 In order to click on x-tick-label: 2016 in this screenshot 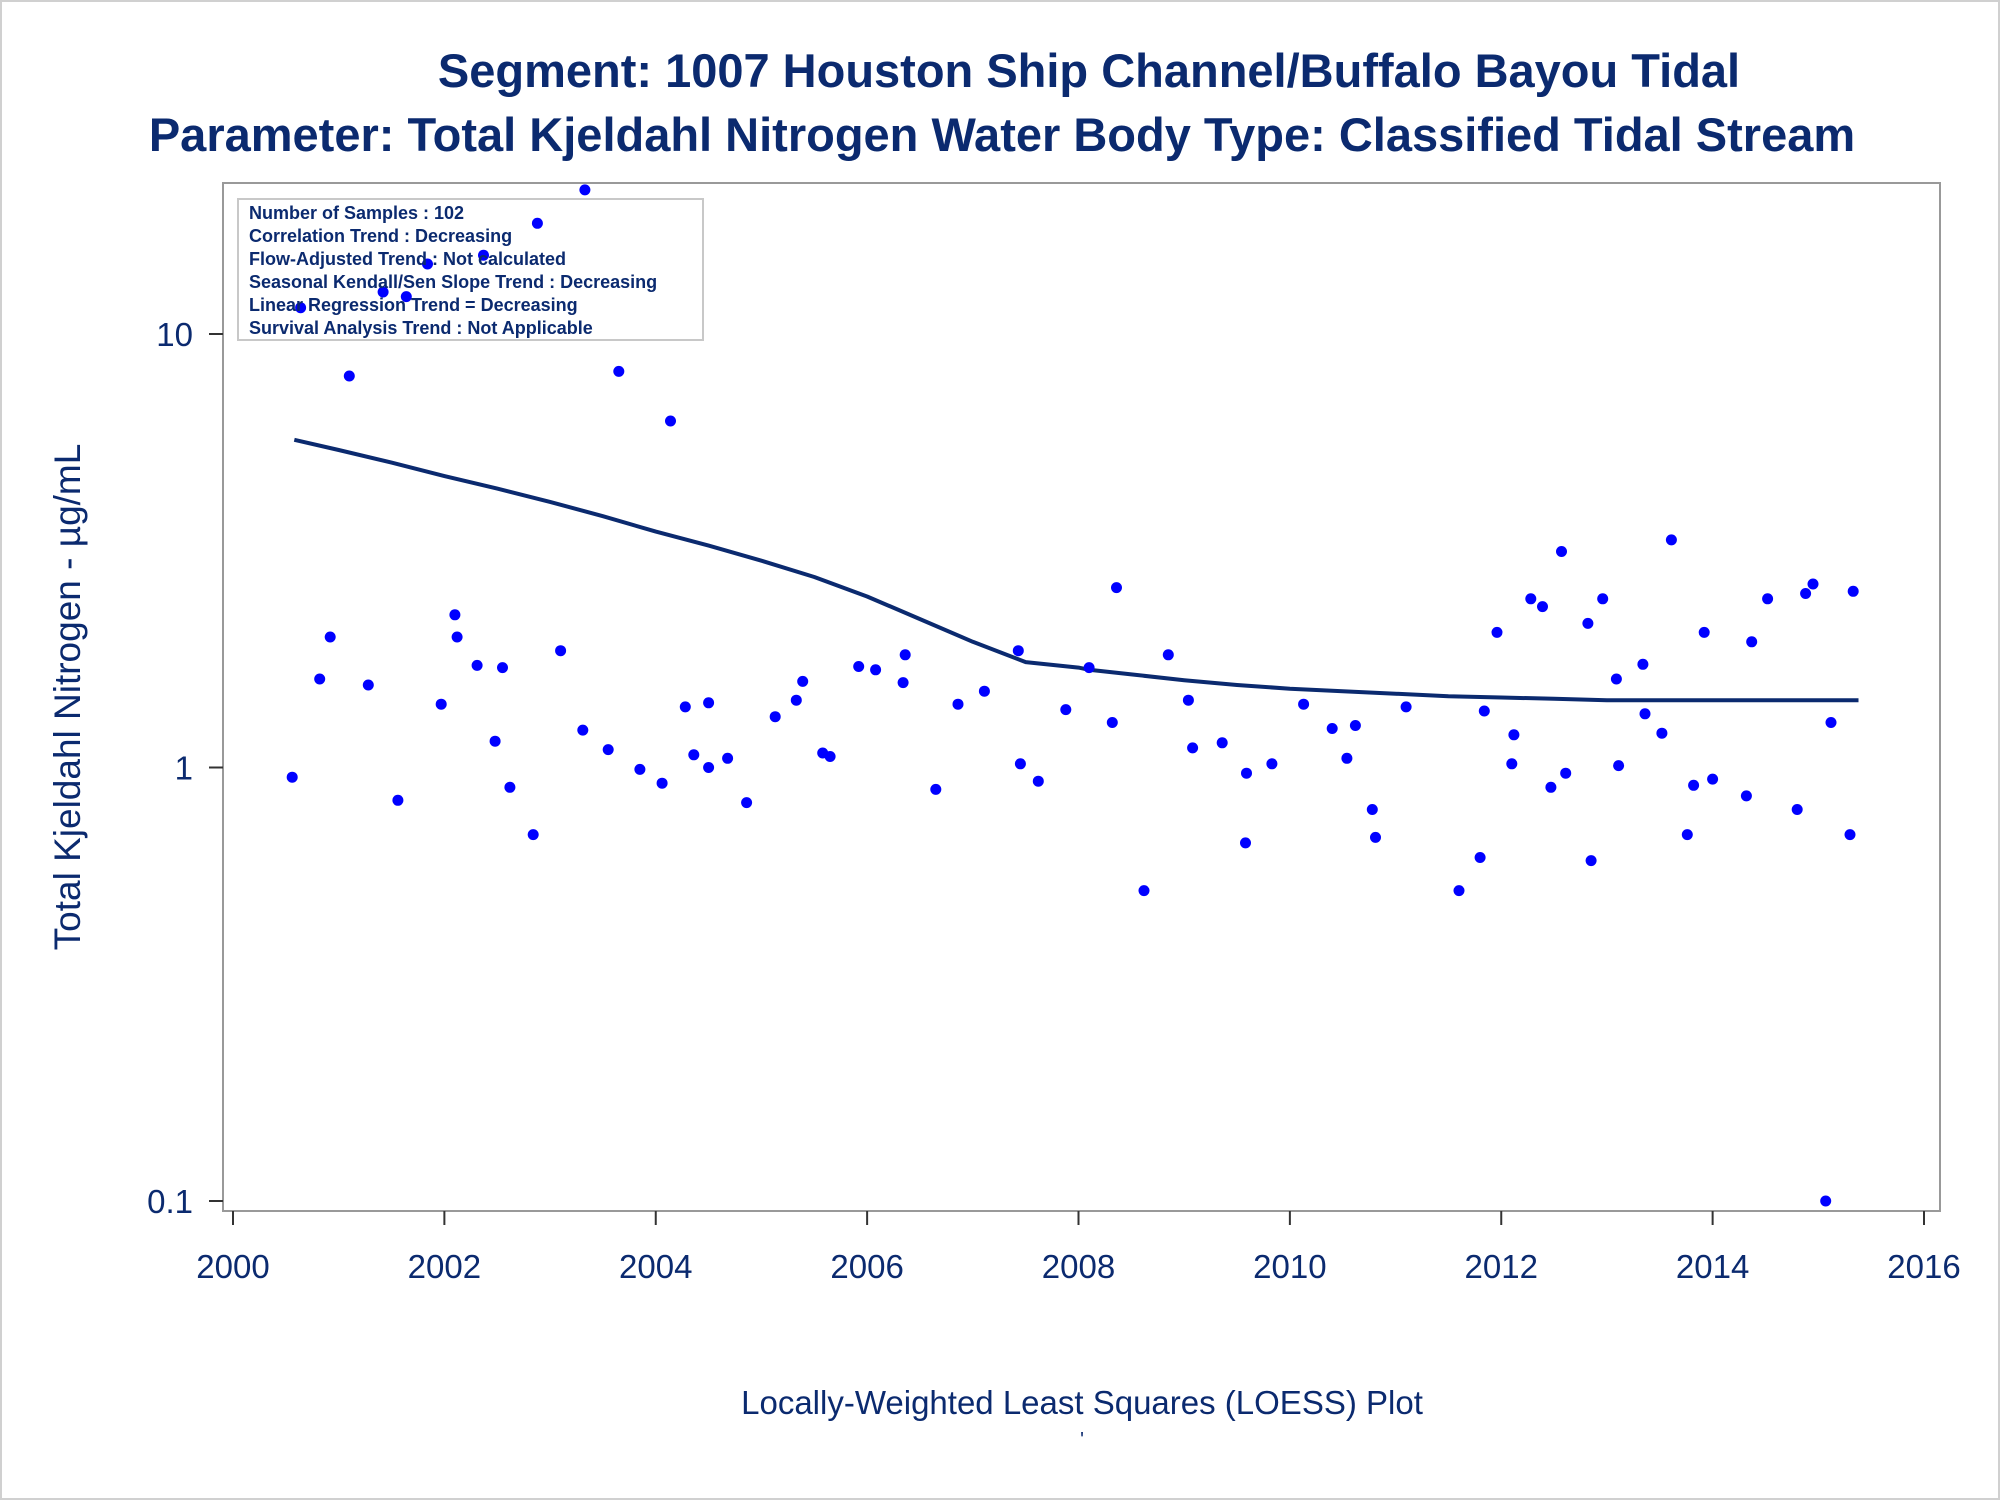, I will do `click(1923, 1266)`.